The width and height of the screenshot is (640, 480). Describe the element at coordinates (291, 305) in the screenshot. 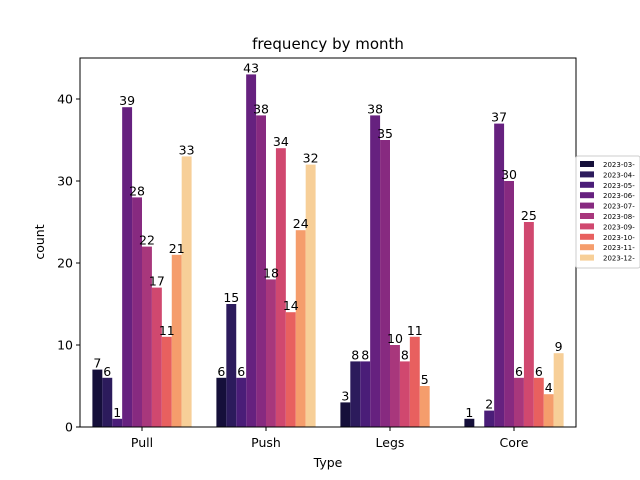

I see `data-label: 14` at that location.